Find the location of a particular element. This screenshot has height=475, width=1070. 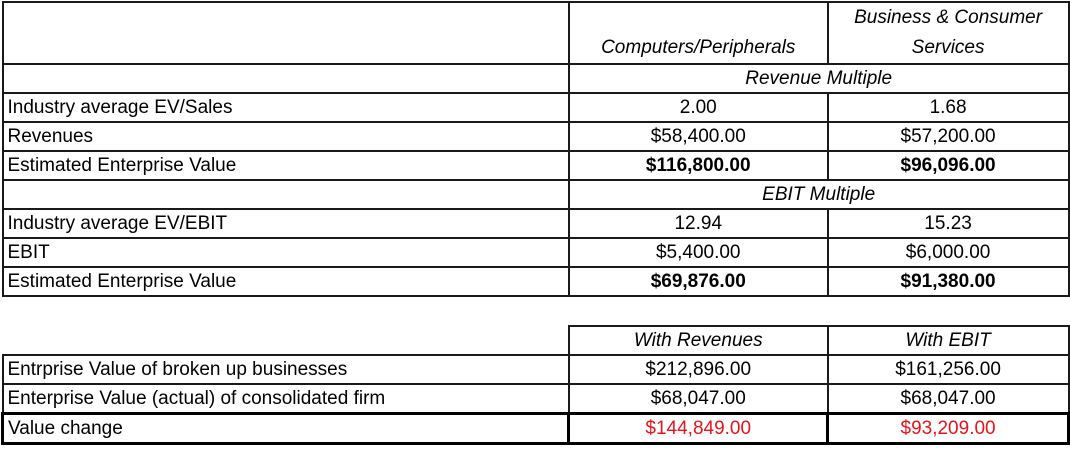

cell-value: $57,200.00 is located at coordinates (948, 136).